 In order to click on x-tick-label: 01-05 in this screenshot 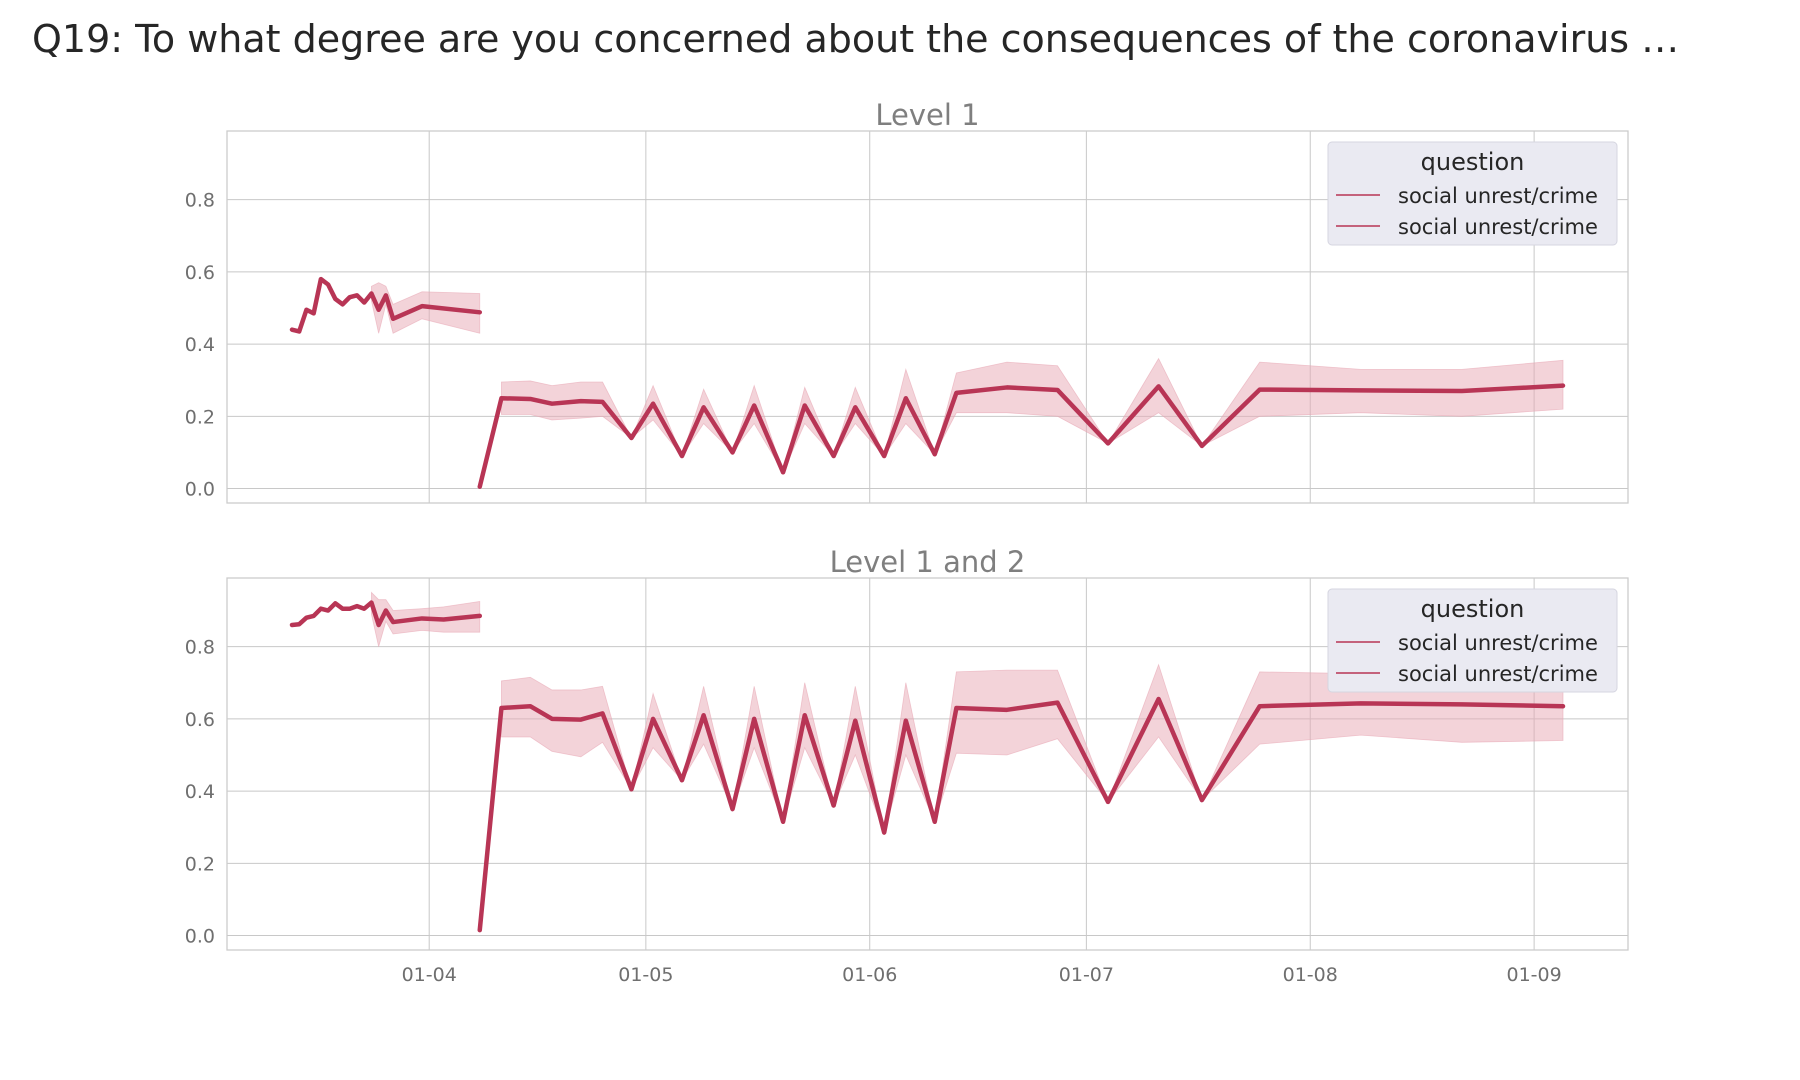, I will do `click(645, 975)`.